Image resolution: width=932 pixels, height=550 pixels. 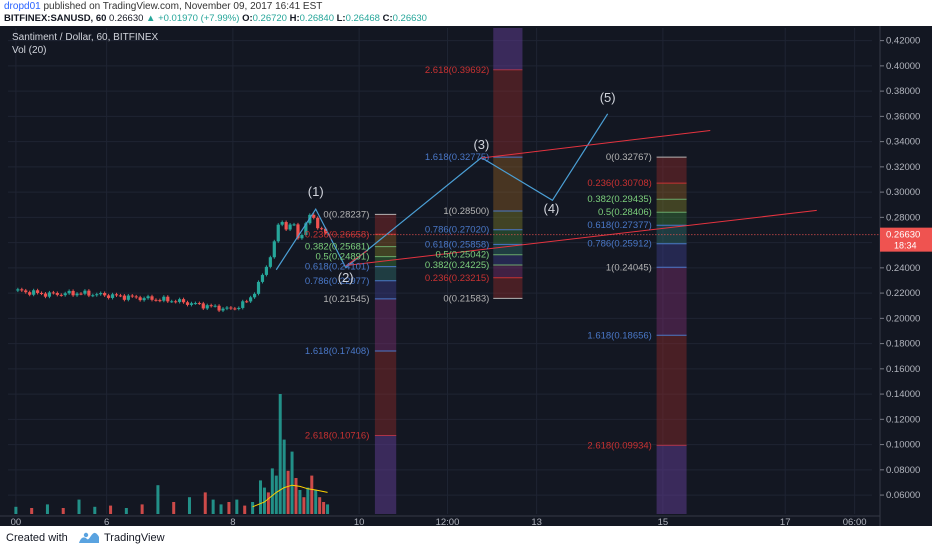 I want to click on fib-1-label-6: 1(0.21545), so click(x=346, y=299).